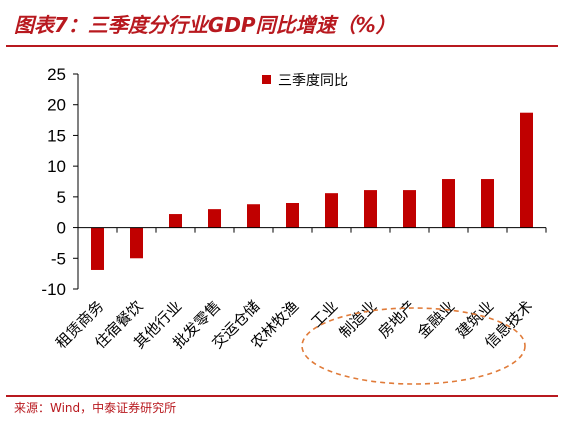 This screenshot has height=435, width=572. Describe the element at coordinates (436, 319) in the screenshot. I see `category-label: 金融业` at that location.